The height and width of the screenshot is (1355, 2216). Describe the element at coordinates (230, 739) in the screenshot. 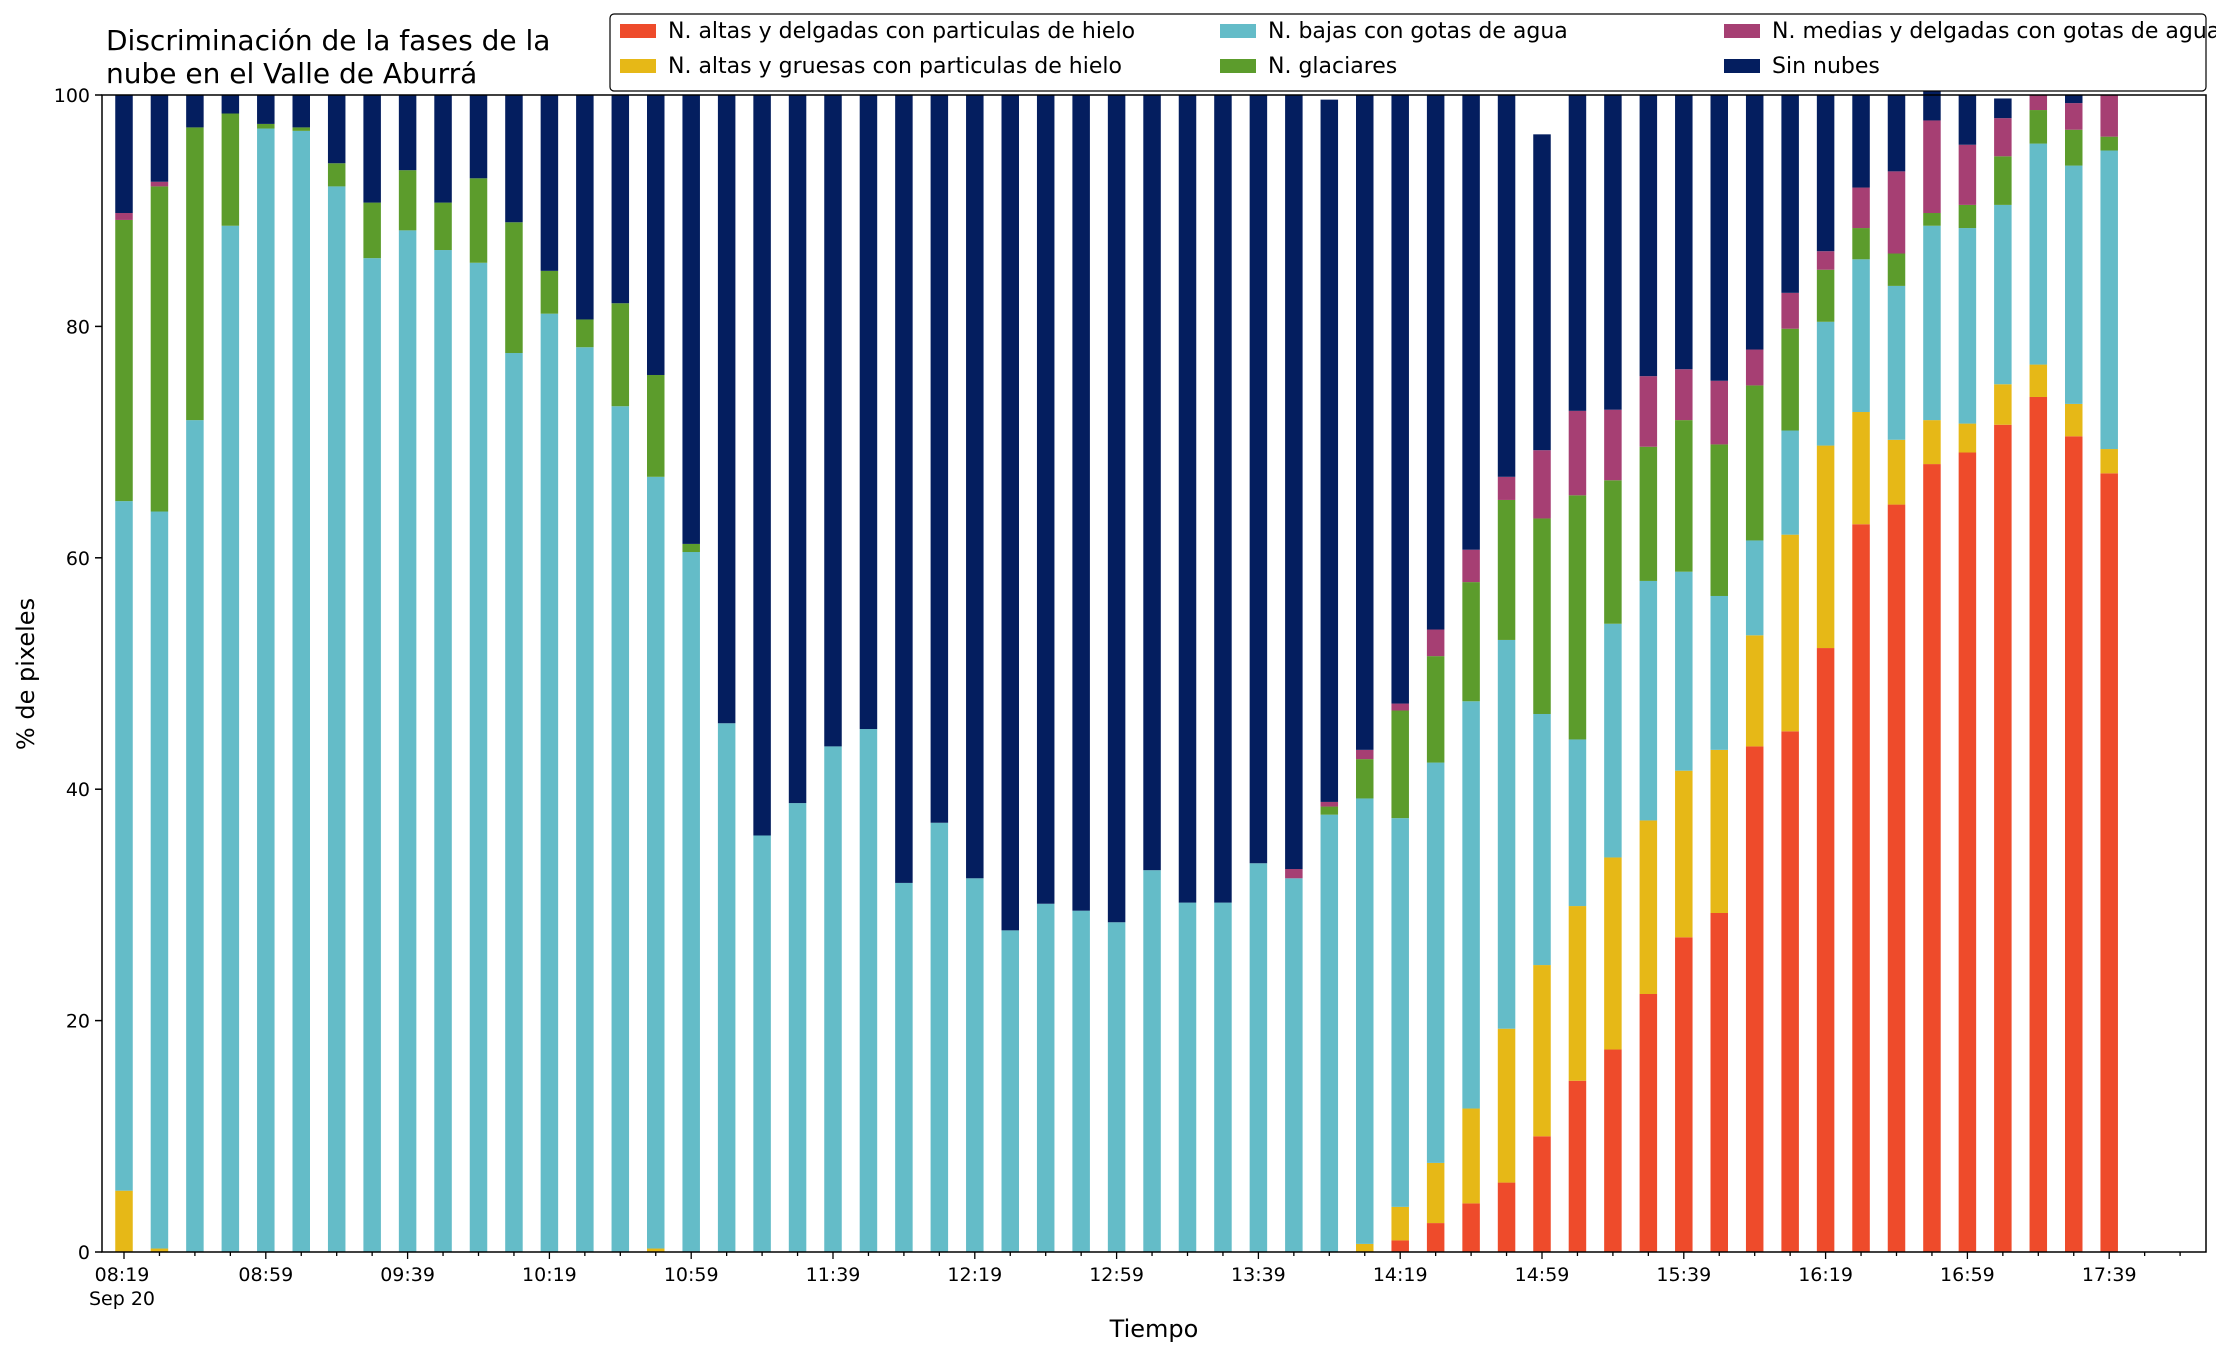

I see `bar-segment-s2-t3` at that location.